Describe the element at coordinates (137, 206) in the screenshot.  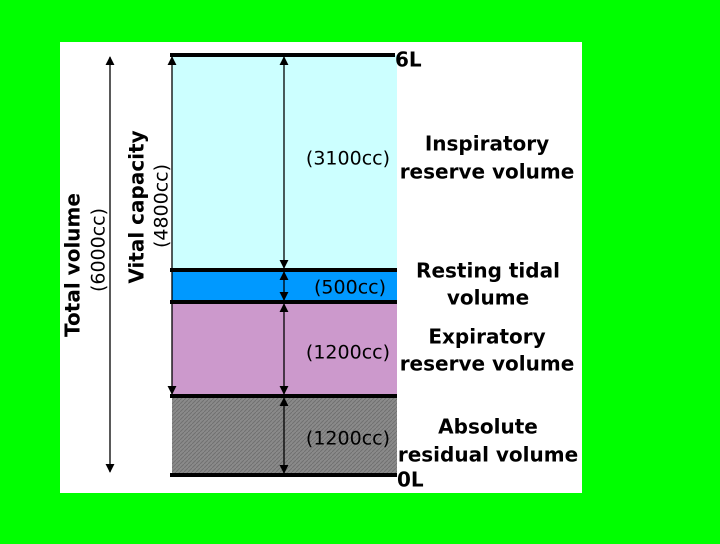
I see `span-label: Vital capacity` at that location.